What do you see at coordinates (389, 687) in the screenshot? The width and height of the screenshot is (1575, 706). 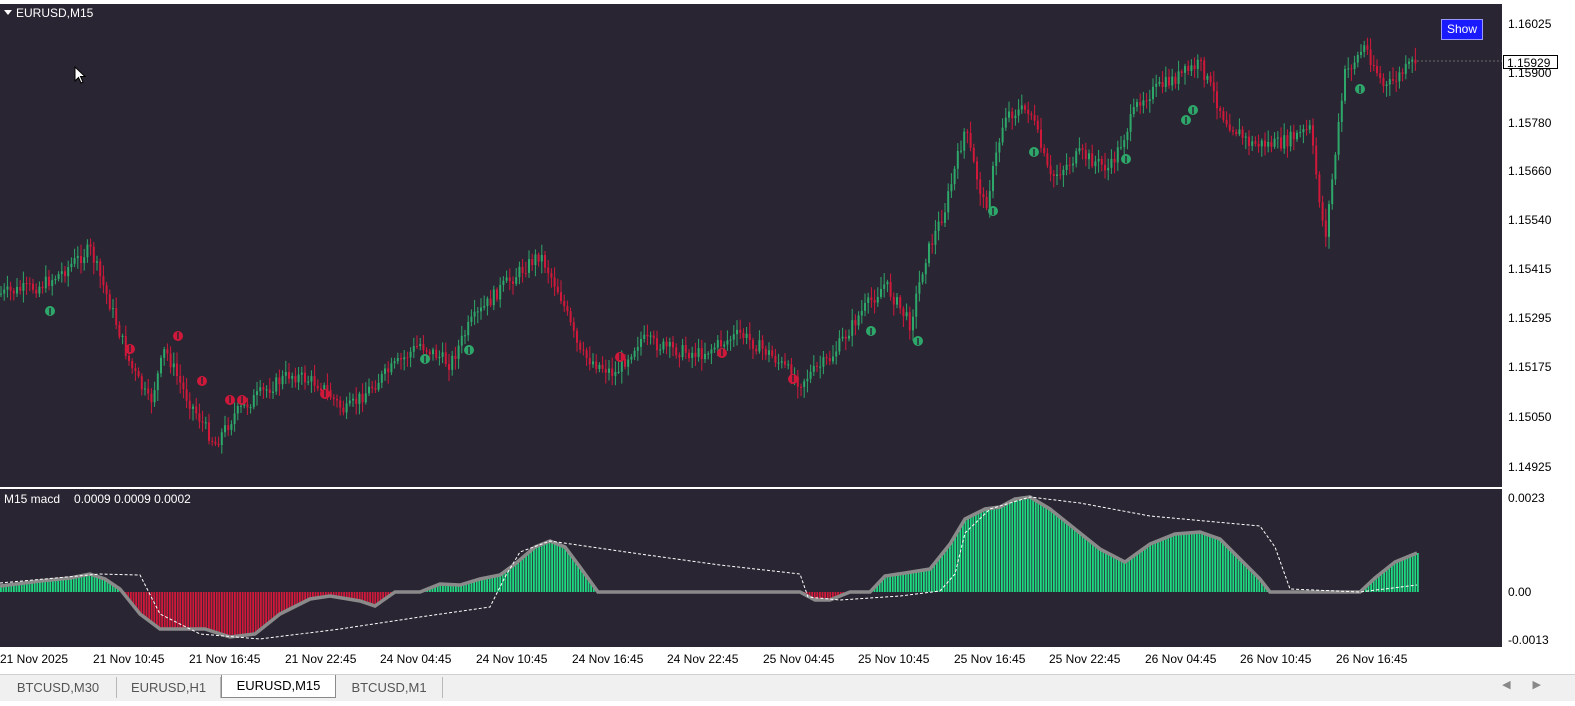 I see `tab-btcusd-m1: BTCUSD,M1` at bounding box center [389, 687].